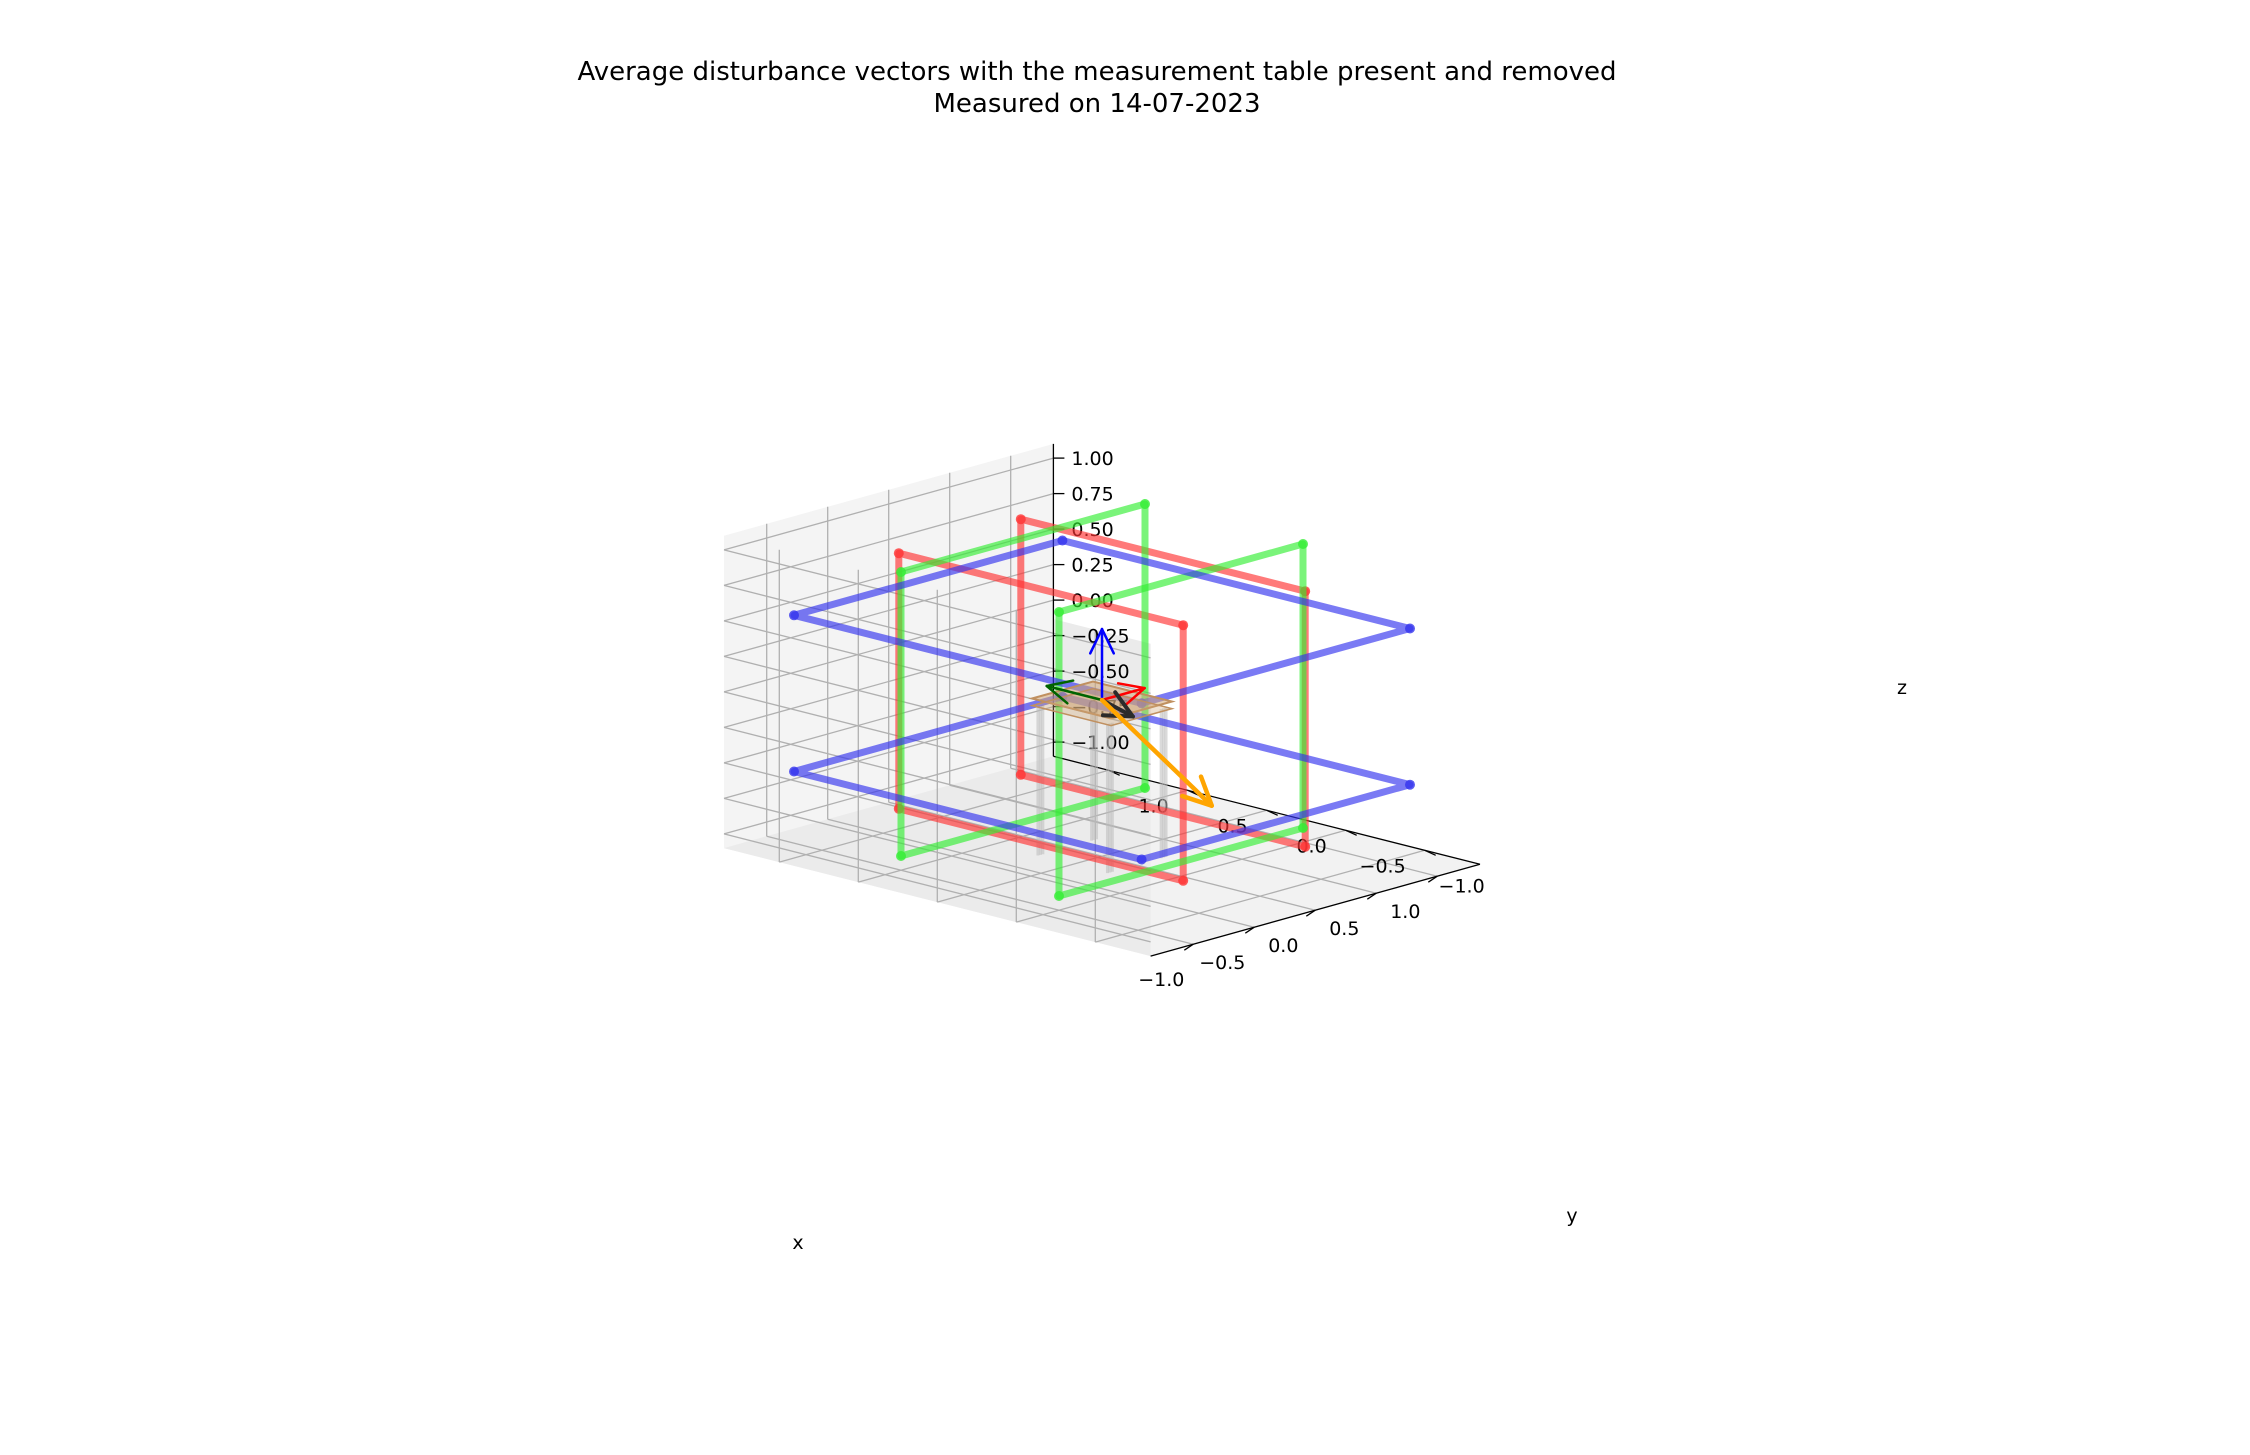 The width and height of the screenshot is (2250, 1455). Describe the element at coordinates (1283, 946) in the screenshot. I see `x-tick-label: 0.0` at that location.